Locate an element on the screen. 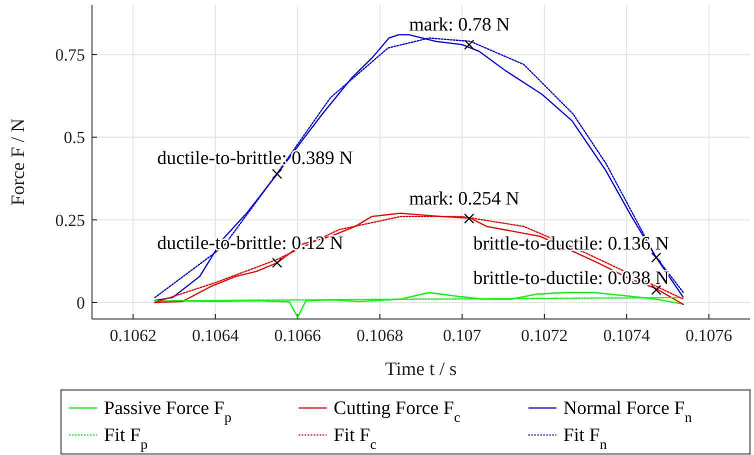 This screenshot has width=754, height=455. annotation: ductile-to-brittle: 0.389 N is located at coordinates (255, 158).